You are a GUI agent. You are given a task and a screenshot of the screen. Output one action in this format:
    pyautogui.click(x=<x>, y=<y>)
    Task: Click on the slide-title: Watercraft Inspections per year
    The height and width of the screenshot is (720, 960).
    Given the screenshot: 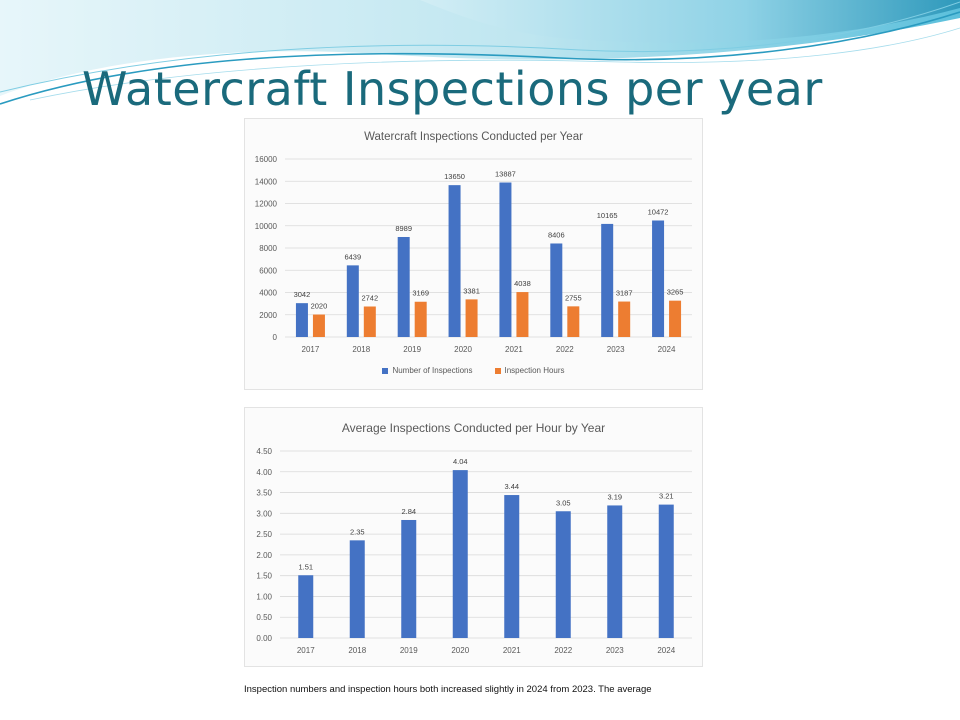 What is the action you would take?
    pyautogui.click(x=452, y=89)
    